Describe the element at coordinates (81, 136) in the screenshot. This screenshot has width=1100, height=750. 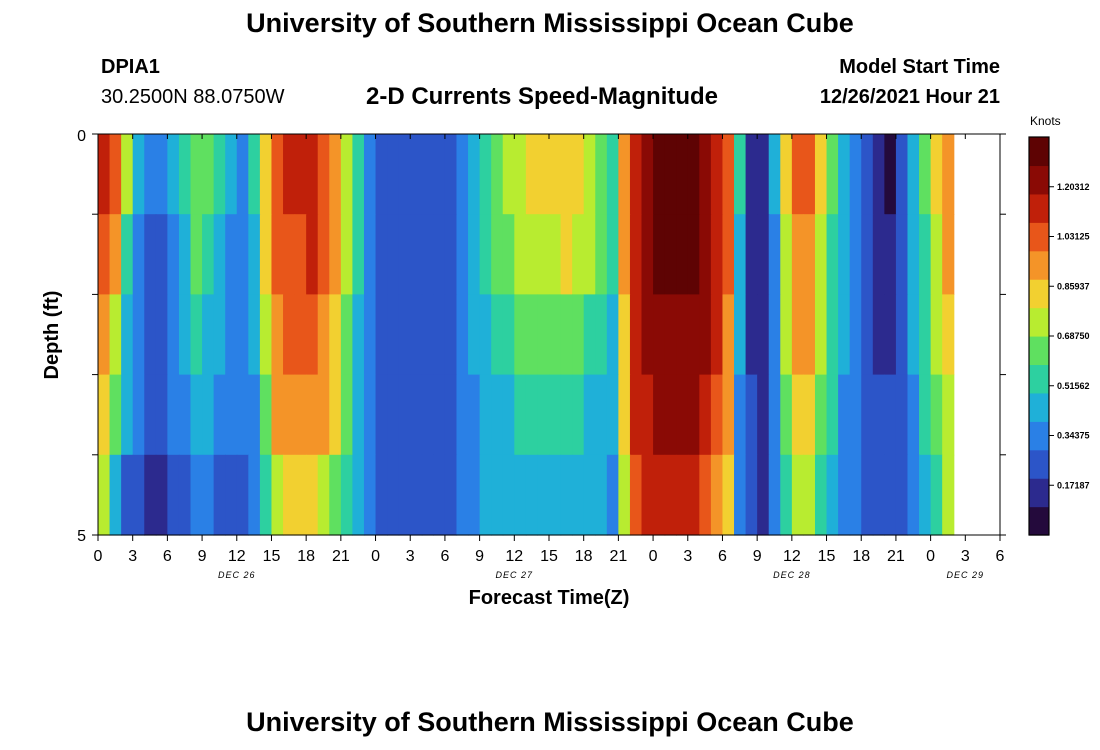
I see `y-tick-label: 0` at that location.